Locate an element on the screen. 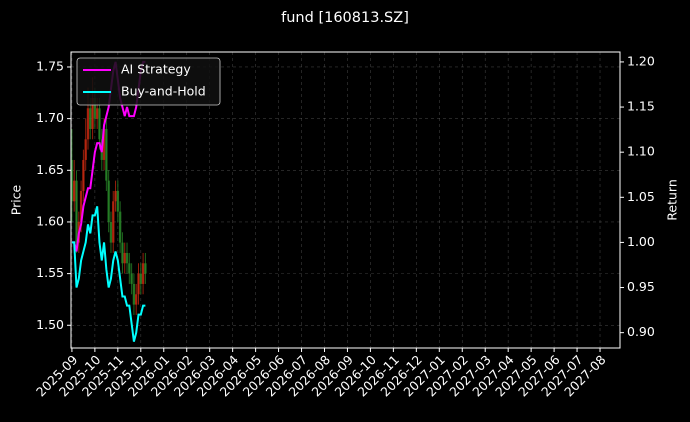 The height and width of the screenshot is (422, 690). y2-axis-label: Return is located at coordinates (672, 199).